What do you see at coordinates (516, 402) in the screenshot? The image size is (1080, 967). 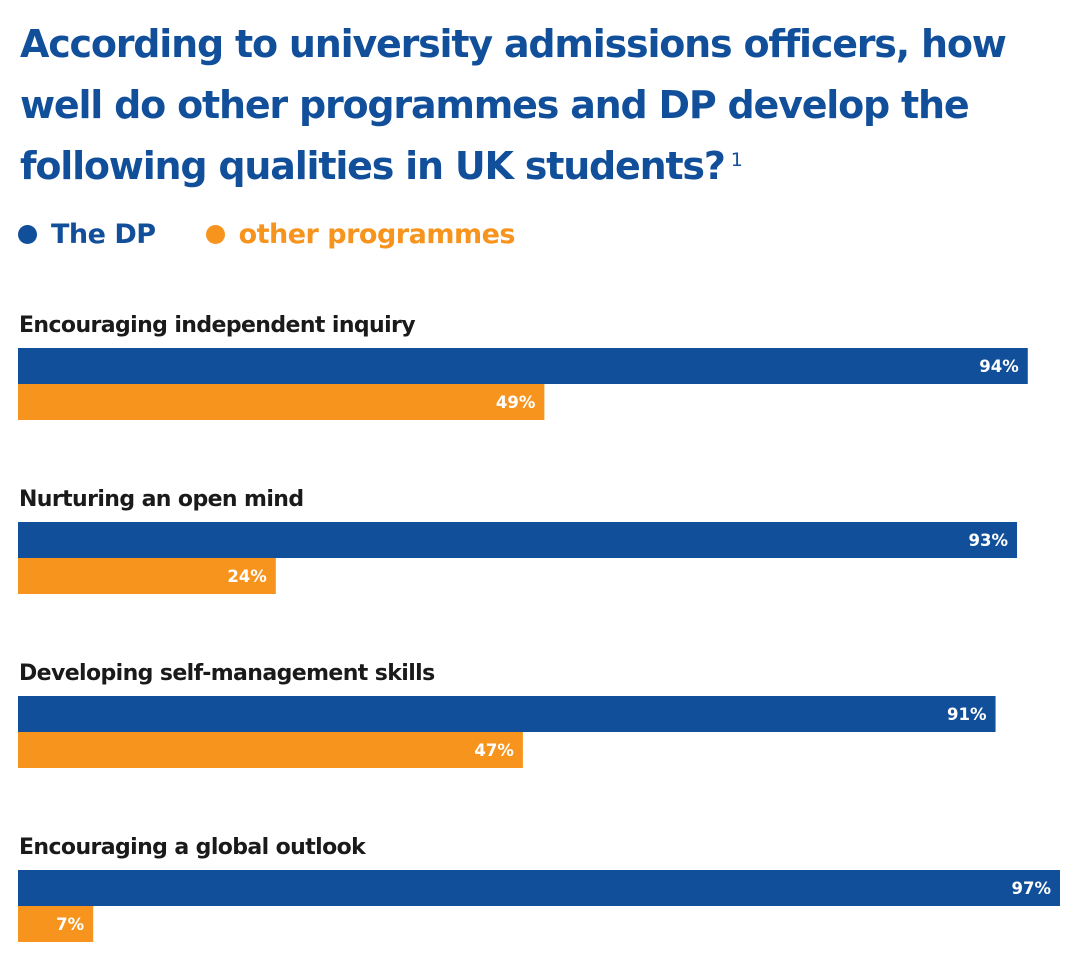 I see `data-label: 49%` at bounding box center [516, 402].